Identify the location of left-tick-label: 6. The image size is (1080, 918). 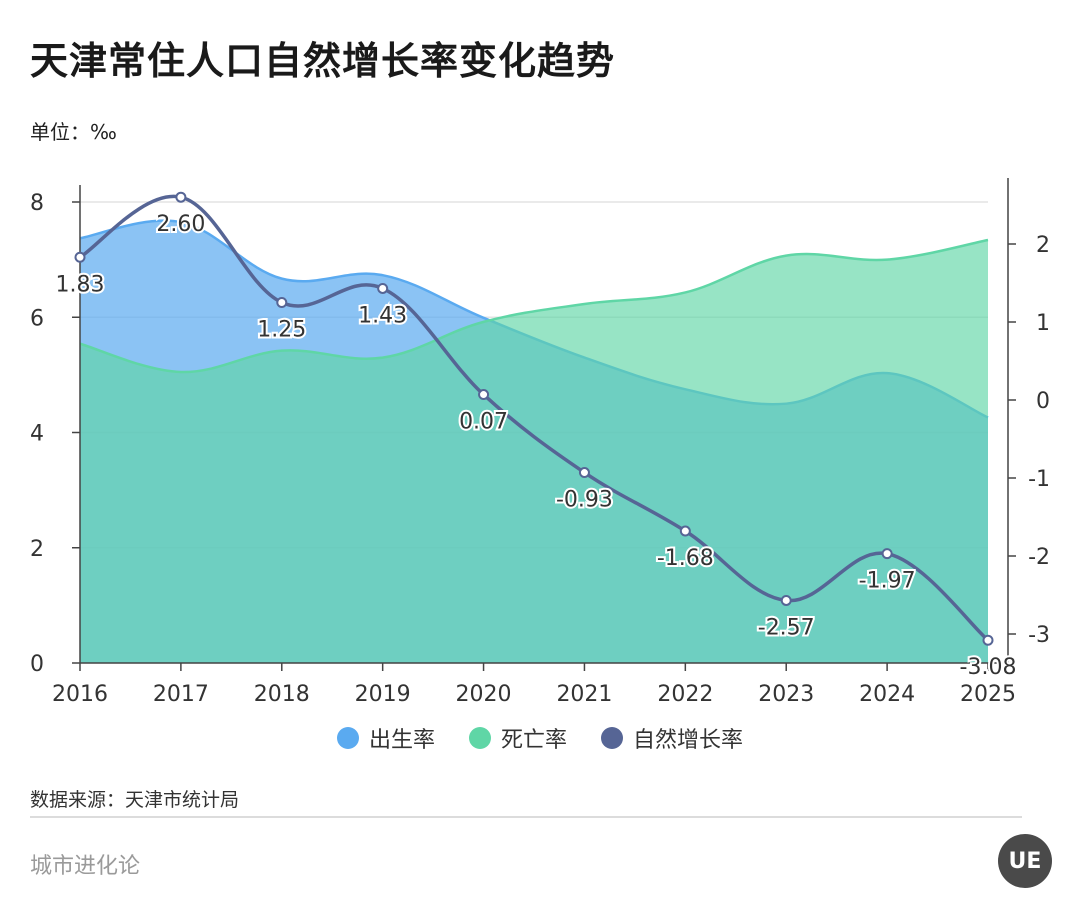
(37, 318).